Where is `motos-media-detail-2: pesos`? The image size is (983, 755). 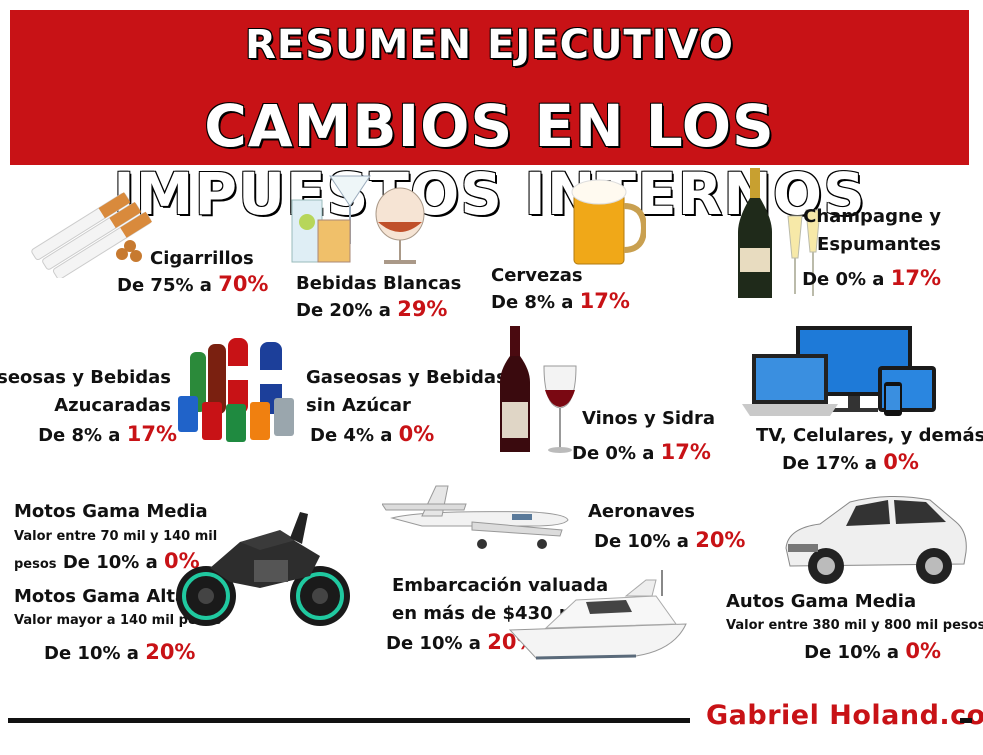
motos-media-detail-2: pesos is located at coordinates (35, 564).